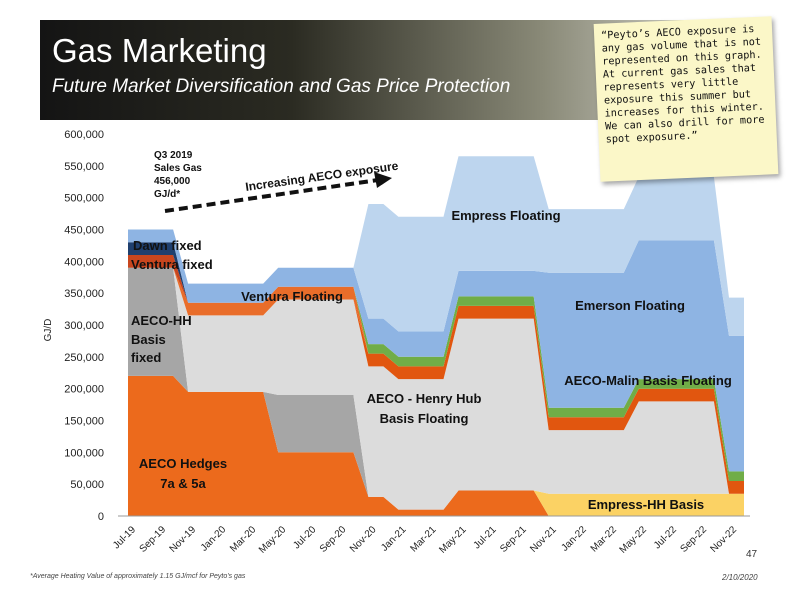 This screenshot has height=600, width=800. What do you see at coordinates (84, 326) in the screenshot?
I see `y-tick-label: 300,000` at bounding box center [84, 326].